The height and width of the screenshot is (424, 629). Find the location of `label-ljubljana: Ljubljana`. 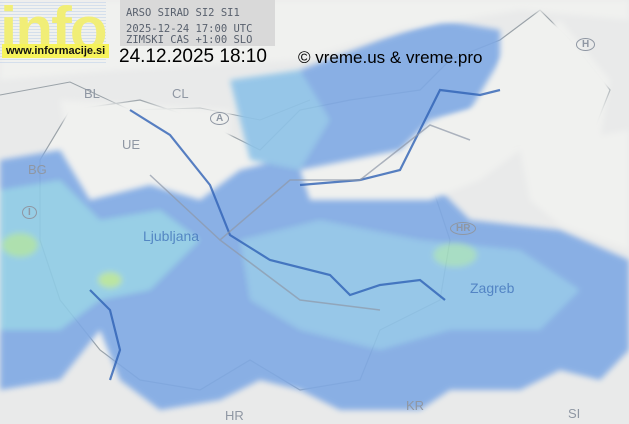

label-ljubljana: Ljubljana is located at coordinates (171, 236).